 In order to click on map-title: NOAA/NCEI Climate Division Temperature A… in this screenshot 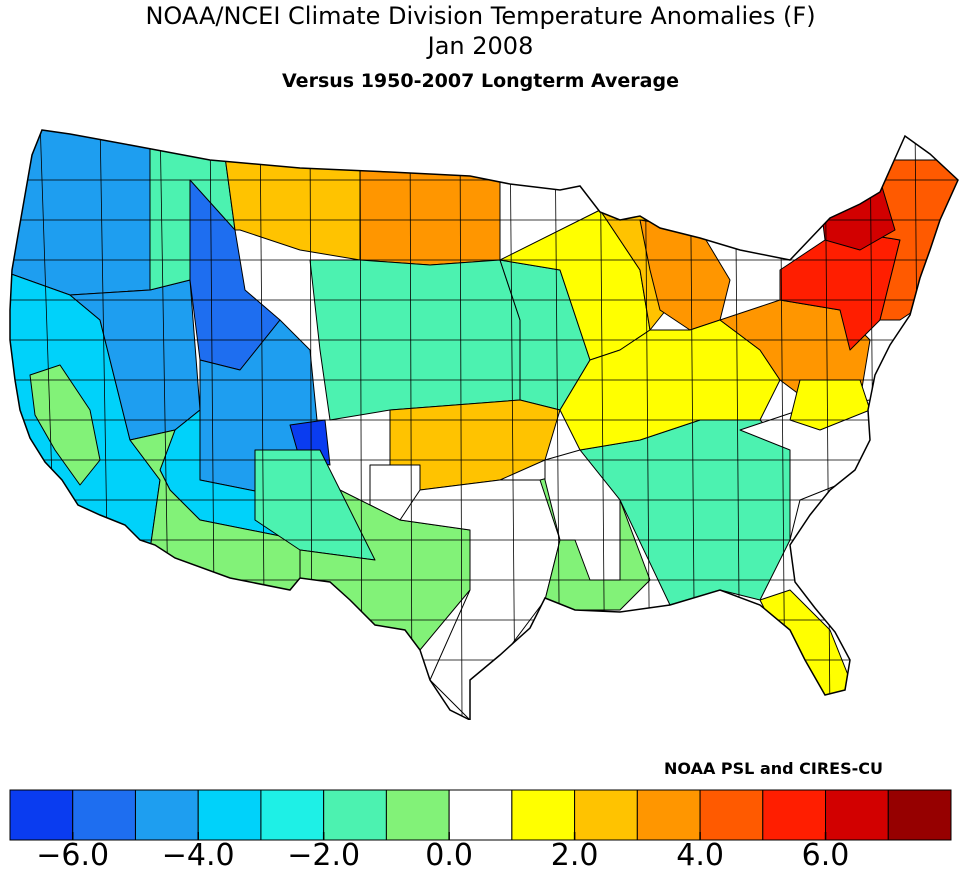, I will do `click(480, 16)`.